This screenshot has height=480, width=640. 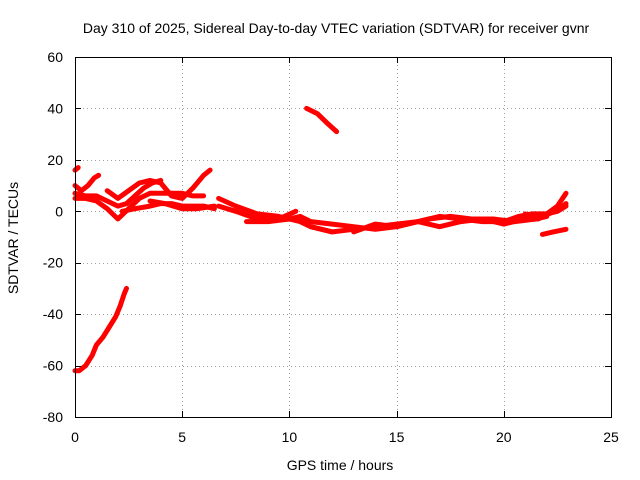 I want to click on y-axis-label: SDTVAR / TECUs, so click(x=13, y=238).